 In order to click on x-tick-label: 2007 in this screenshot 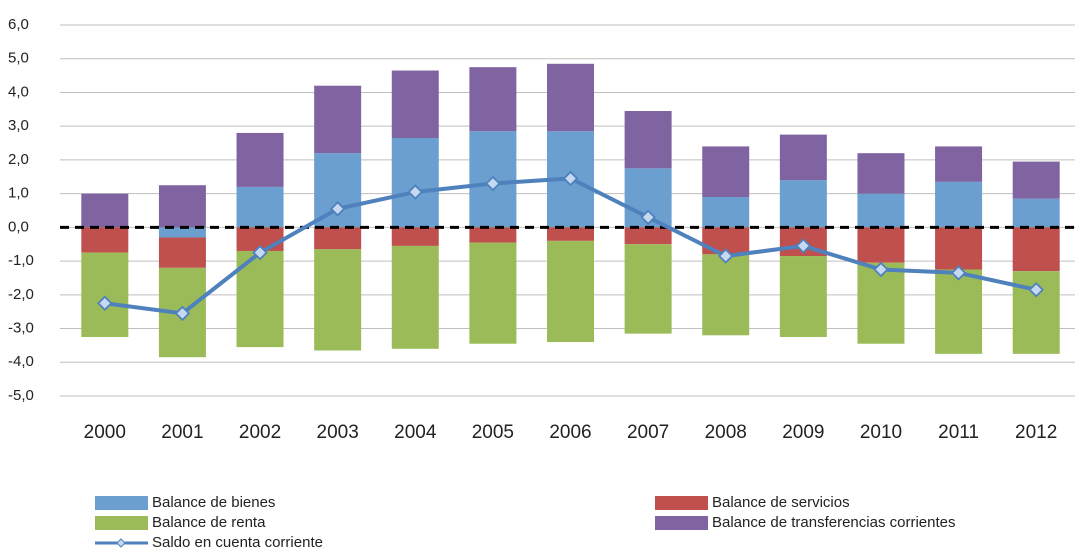, I will do `click(648, 432)`.